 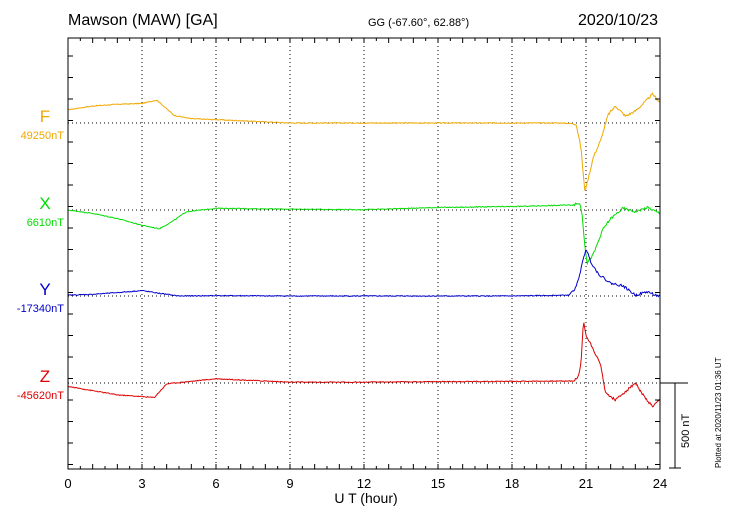 What do you see at coordinates (42, 136) in the screenshot?
I see `component-baseline-f: 49250nT` at bounding box center [42, 136].